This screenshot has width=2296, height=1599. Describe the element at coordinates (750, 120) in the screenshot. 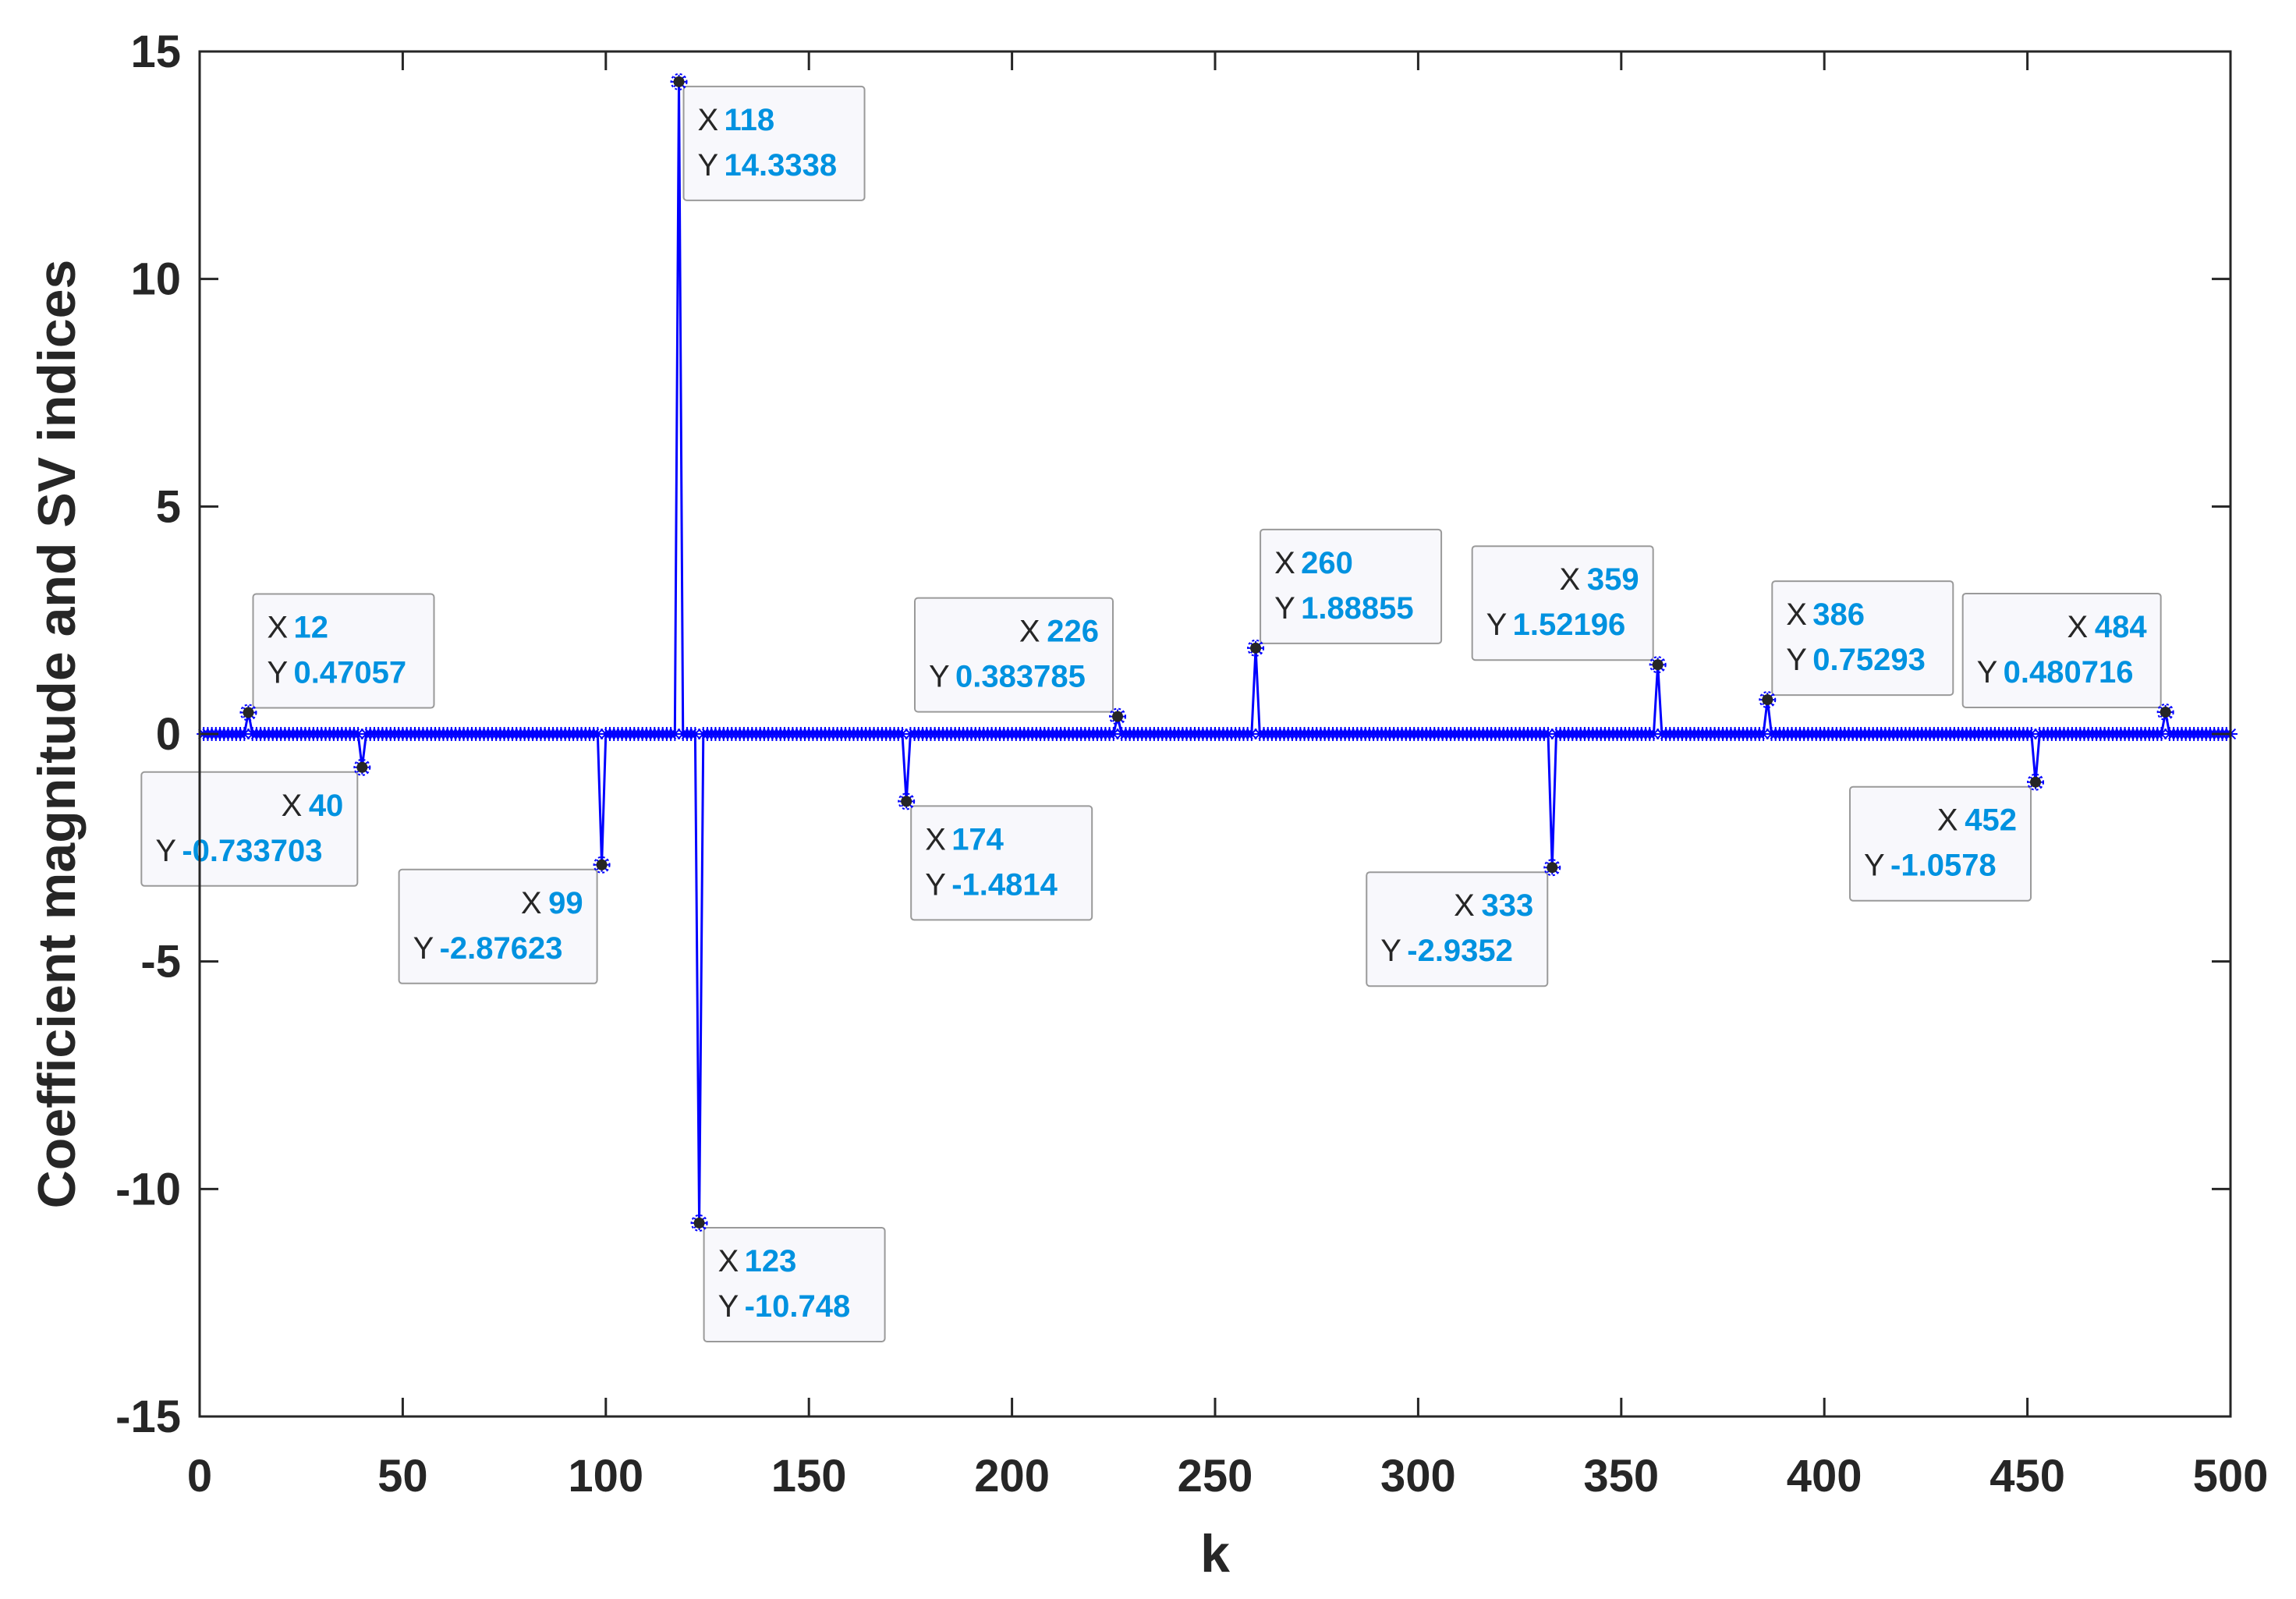

I see `datatip-x-value: 118` at that location.